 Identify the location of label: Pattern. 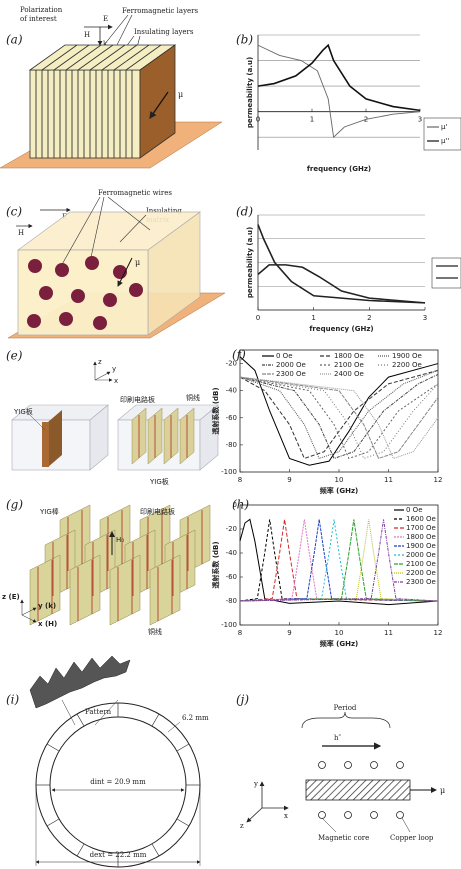
(98, 712).